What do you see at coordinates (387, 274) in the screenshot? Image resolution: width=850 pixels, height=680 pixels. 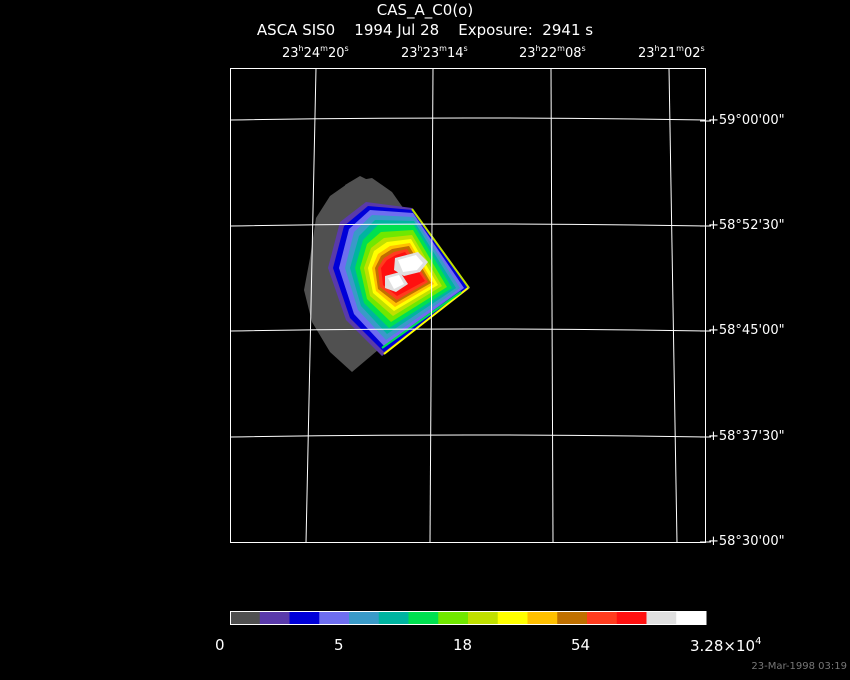 I see `source-emission-map` at bounding box center [387, 274].